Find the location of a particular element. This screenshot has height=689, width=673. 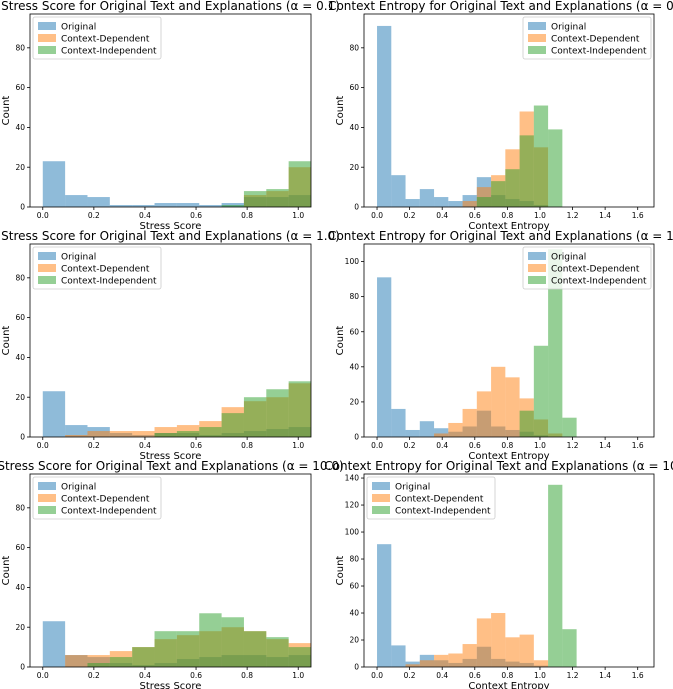

x-tick-label: 1.2 is located at coordinates (573, 215).